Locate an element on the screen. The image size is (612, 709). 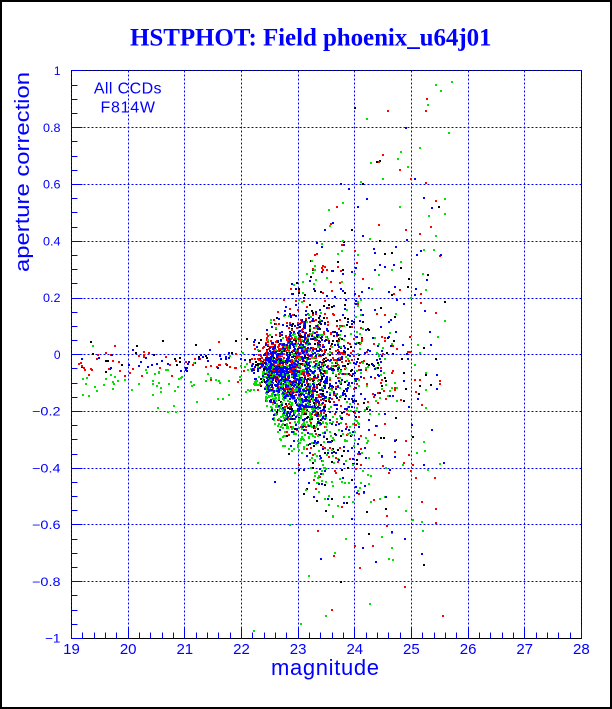
svg-text: All CCDs is located at coordinates (128, 89).